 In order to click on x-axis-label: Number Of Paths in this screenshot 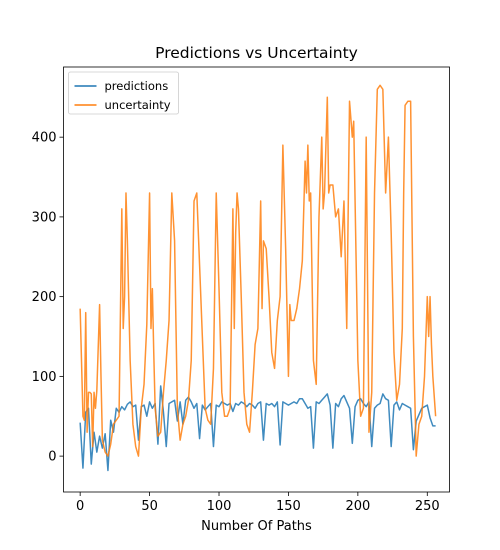, I will do `click(256, 526)`.